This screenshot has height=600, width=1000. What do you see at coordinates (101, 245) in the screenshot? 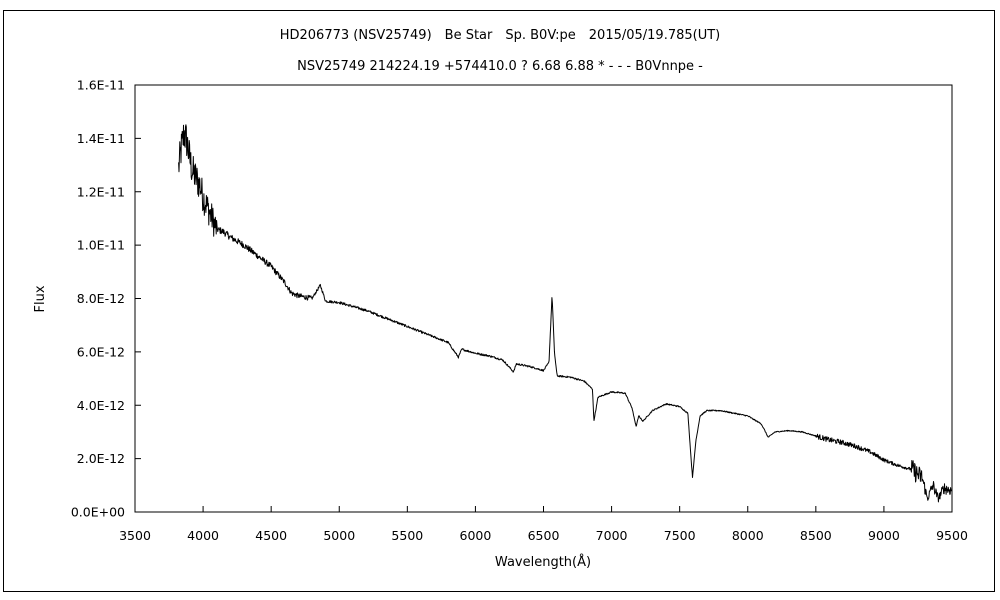
I see `y-tick-label: 1.0E-11` at bounding box center [101, 245].